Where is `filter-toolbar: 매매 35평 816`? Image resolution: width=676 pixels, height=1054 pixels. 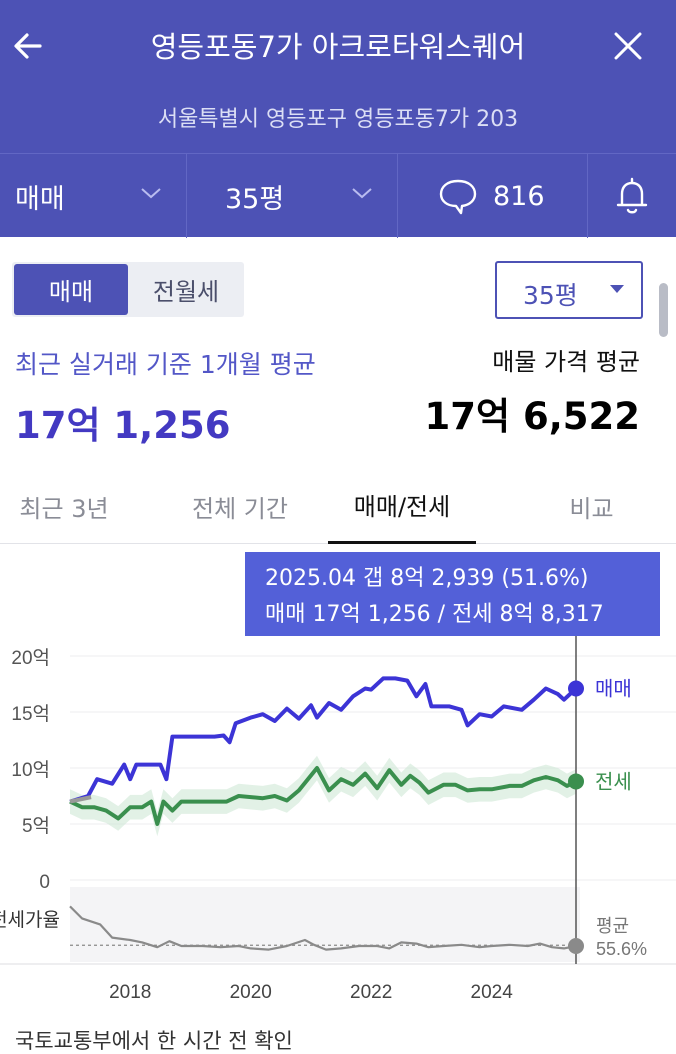
filter-toolbar: 매매 35평 816 is located at coordinates (338, 195).